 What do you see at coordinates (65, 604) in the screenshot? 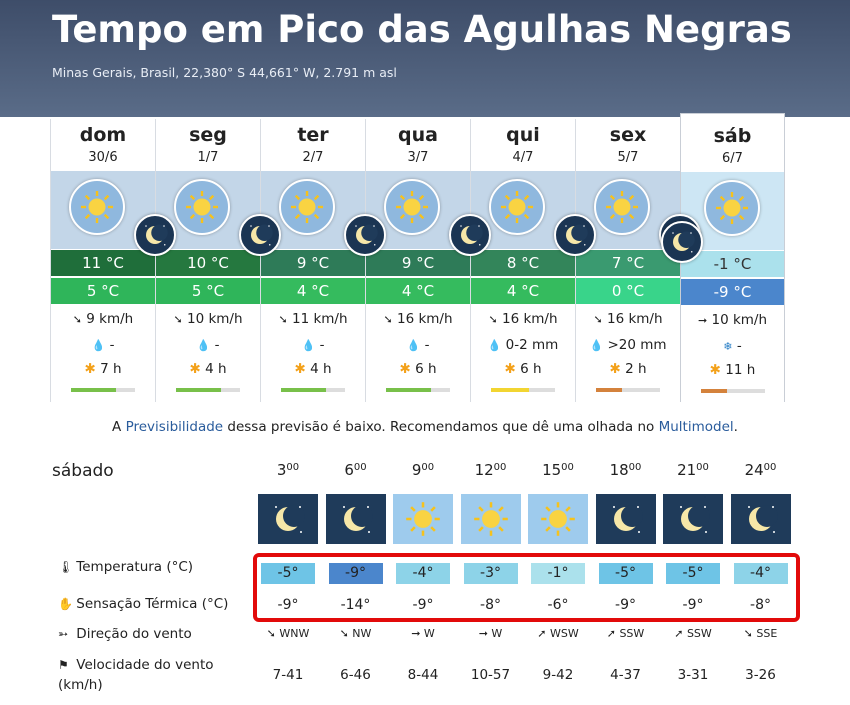
I see `hand-icon: ✋` at bounding box center [65, 604].